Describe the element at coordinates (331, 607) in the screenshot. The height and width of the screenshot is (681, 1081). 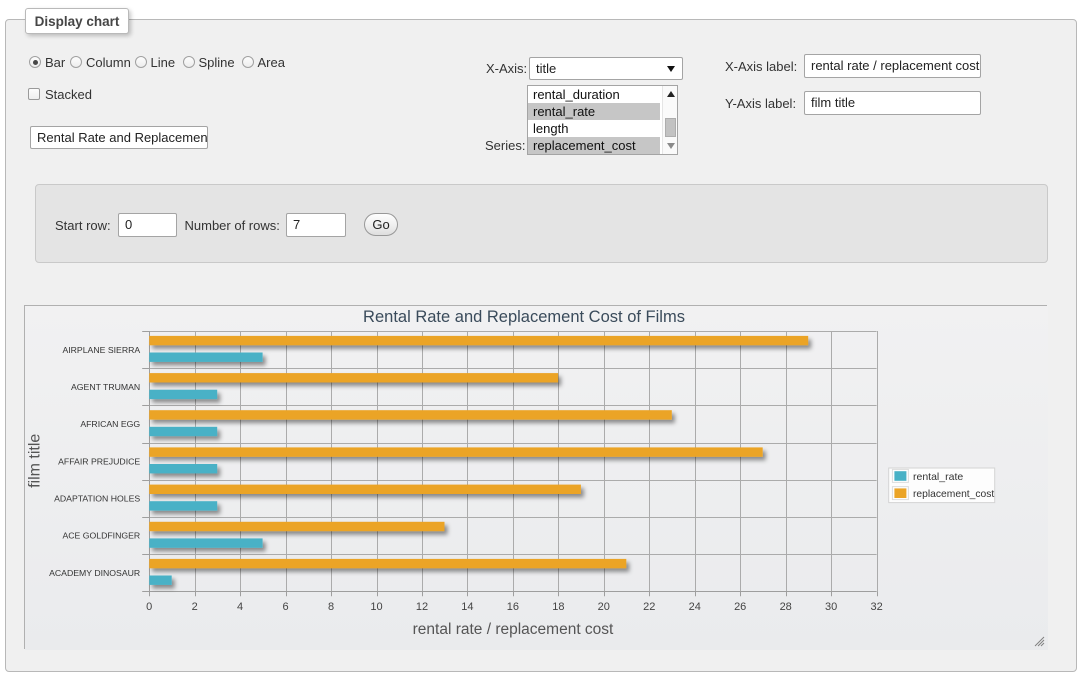
I see `svg-text: 8` at that location.